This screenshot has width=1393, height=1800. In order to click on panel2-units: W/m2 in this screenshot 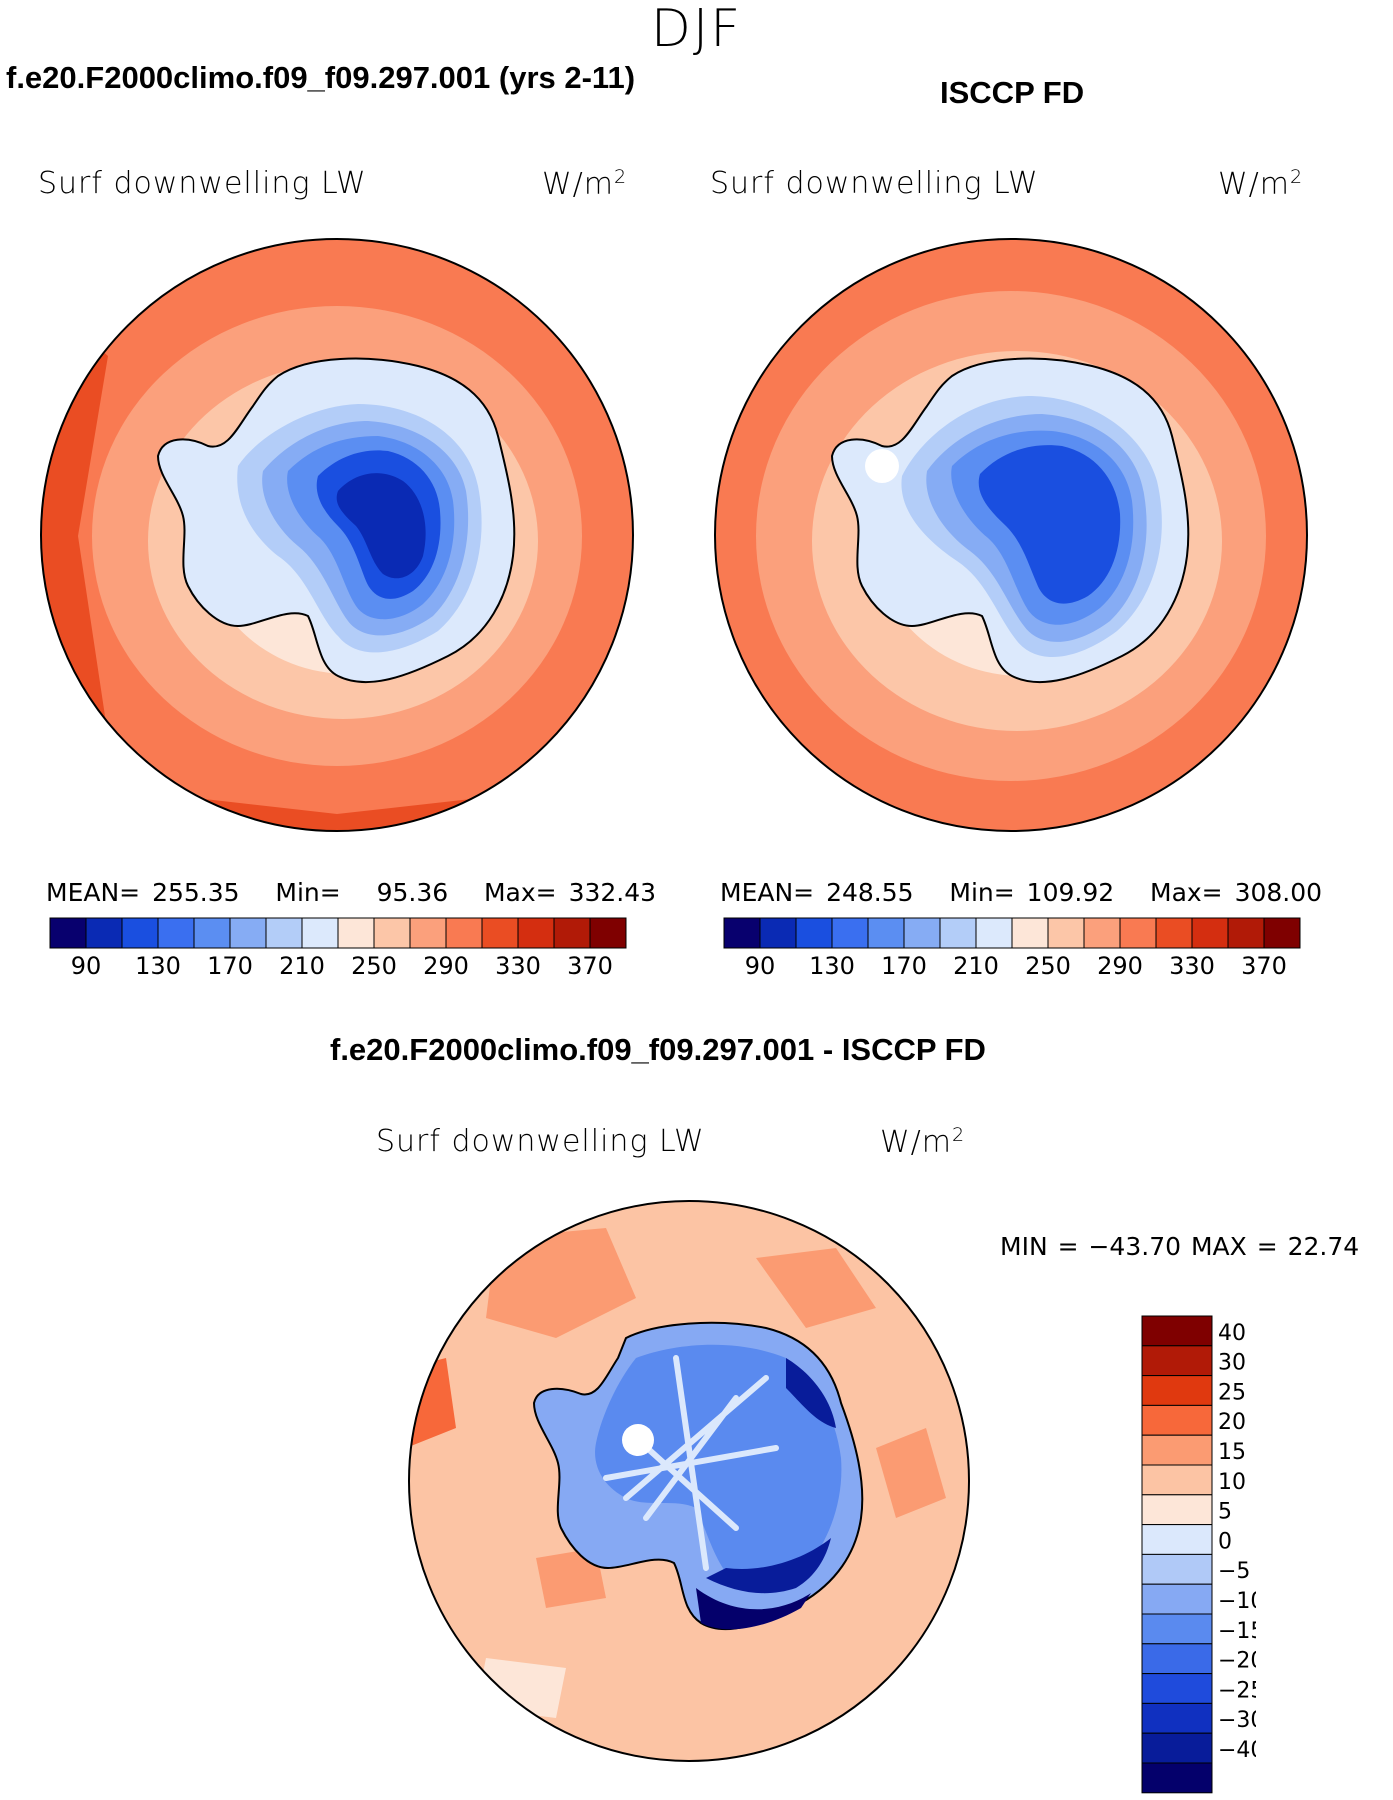, I will do `click(1261, 184)`.